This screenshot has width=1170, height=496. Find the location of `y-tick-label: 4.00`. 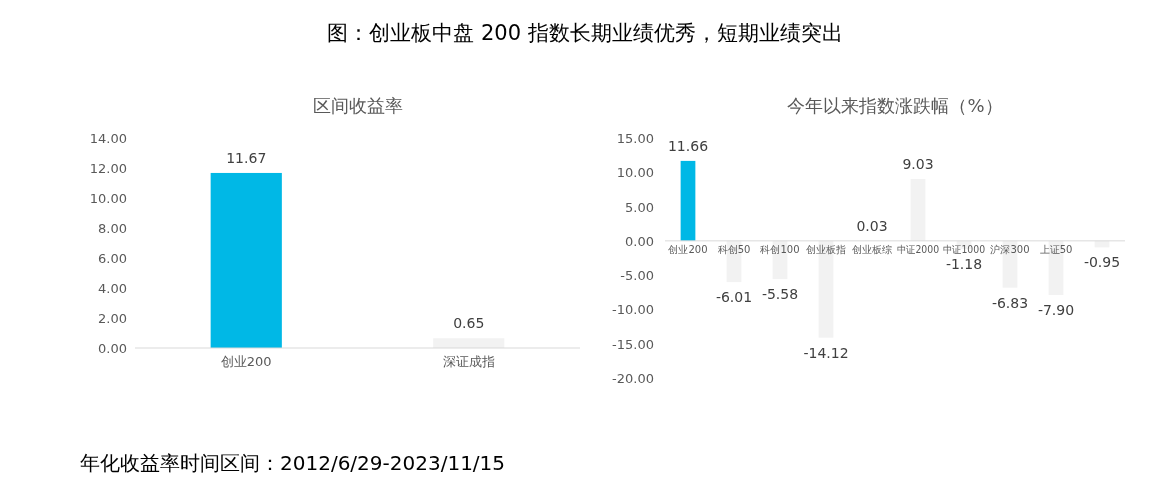

y-tick-label: 4.00 is located at coordinates (112, 288).